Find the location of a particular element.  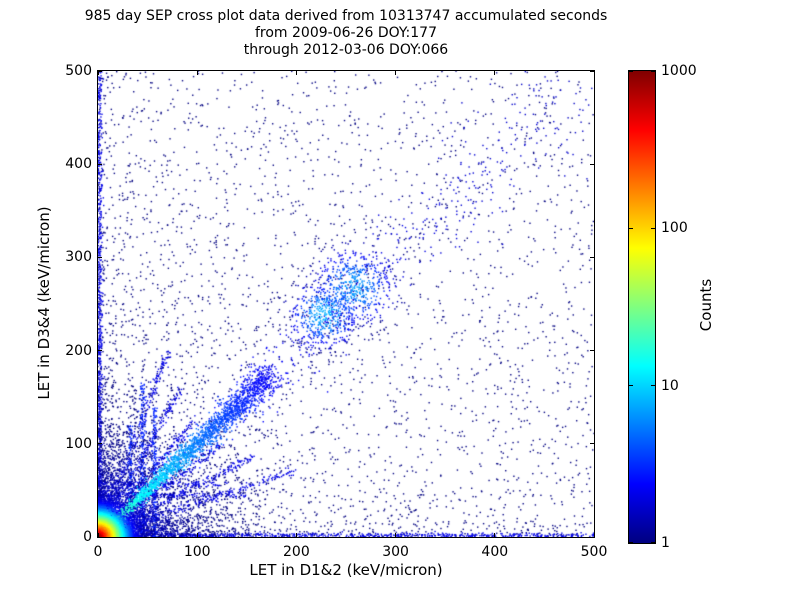

colorbar-tick-label: 1000 is located at coordinates (679, 71).